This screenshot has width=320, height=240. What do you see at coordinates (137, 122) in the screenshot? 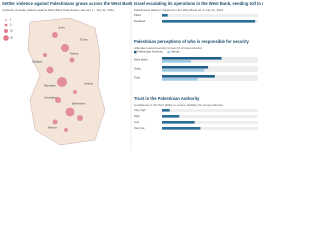
I see `category-label: Low` at bounding box center [137, 122].